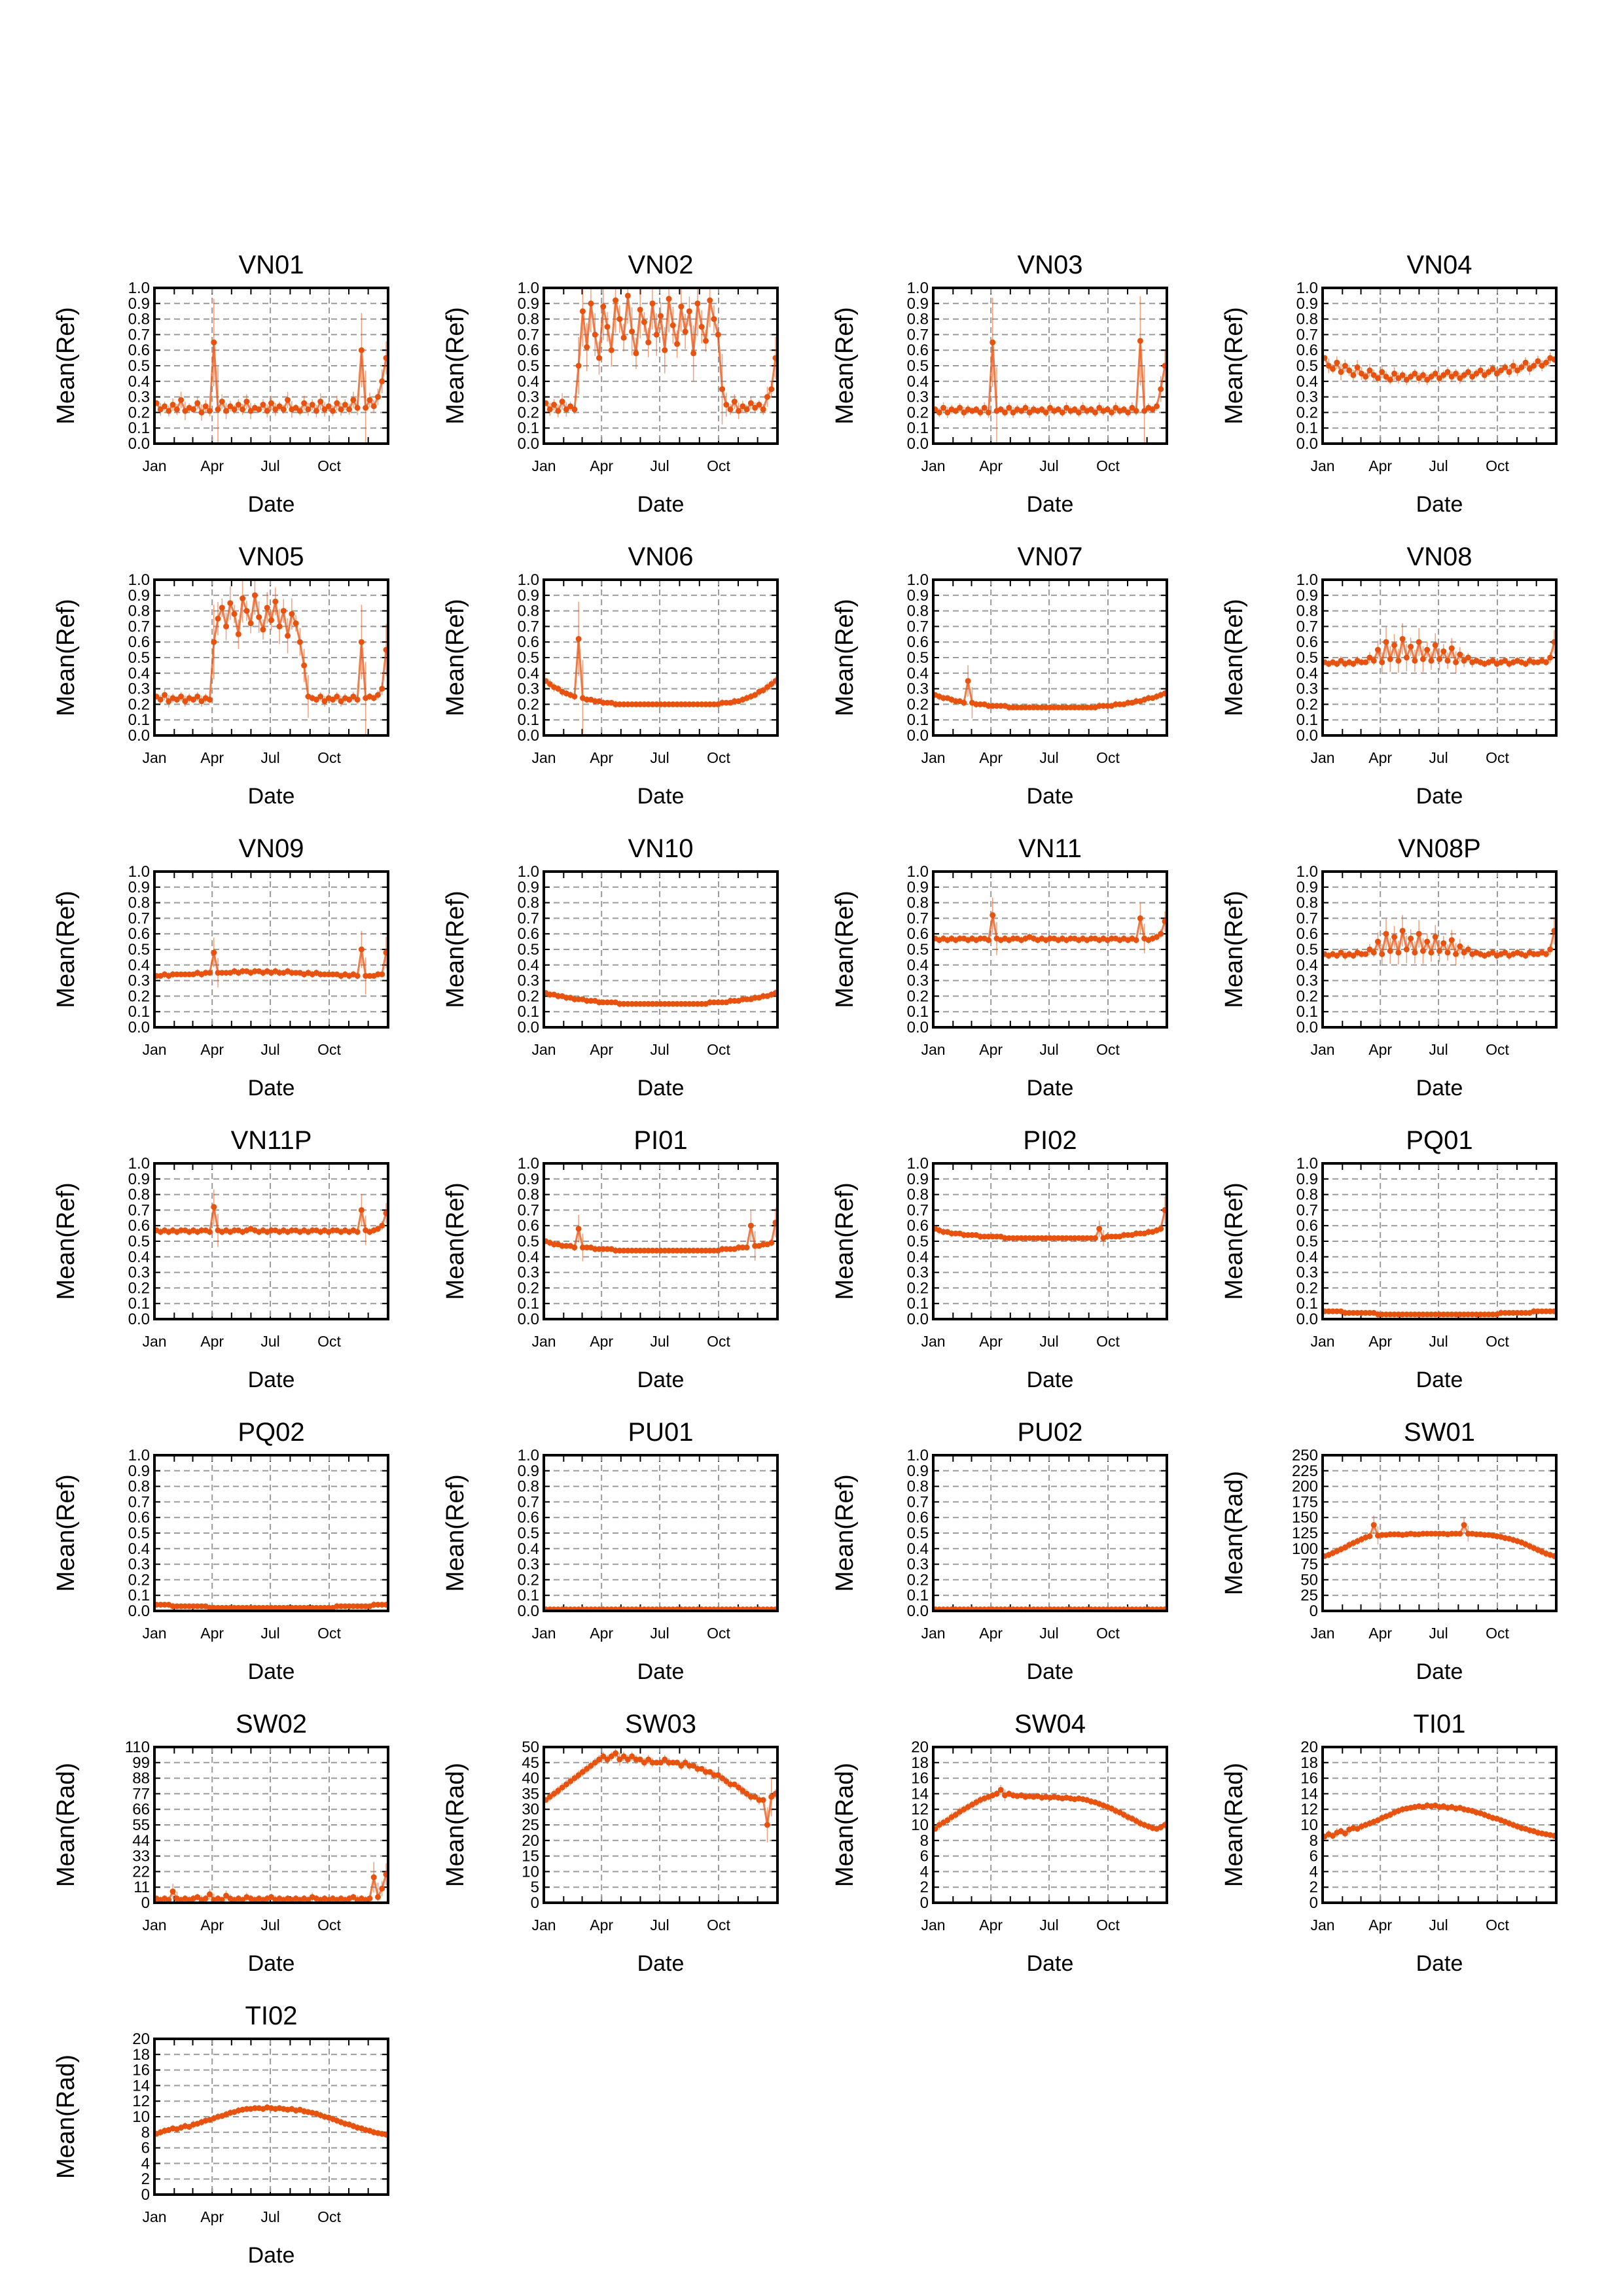 The image size is (1623, 2296). I want to click on y-tick-label: 8, so click(1314, 1841).